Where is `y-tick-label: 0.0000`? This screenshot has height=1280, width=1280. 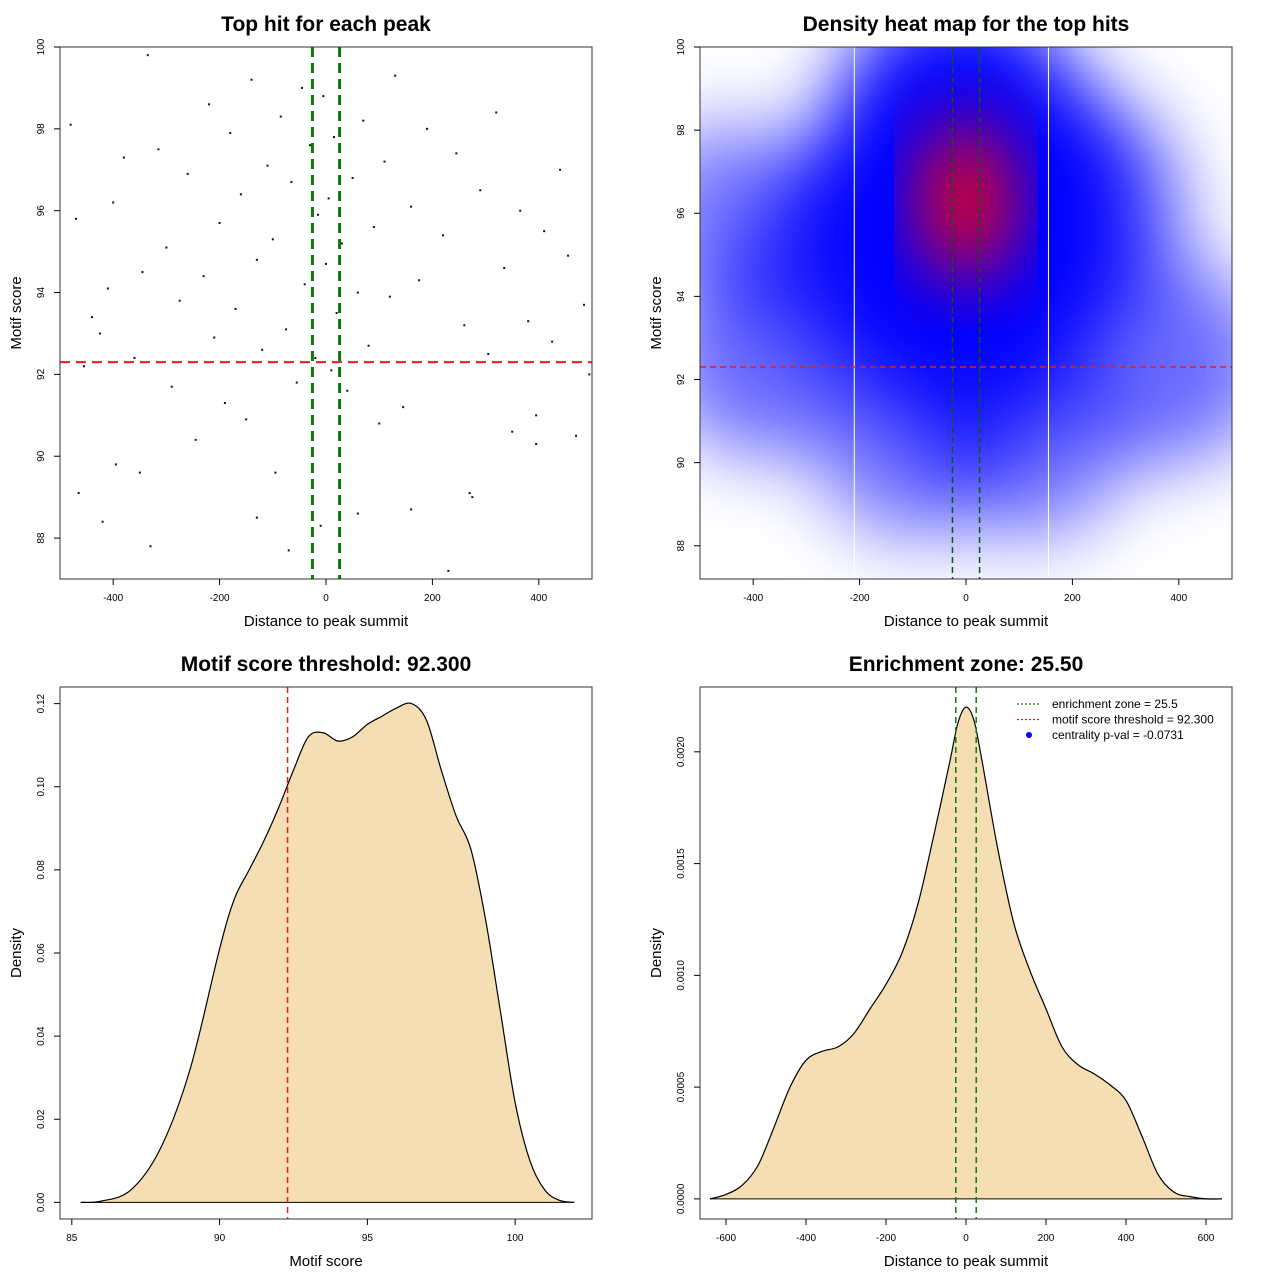
y-tick-label: 0.0000 is located at coordinates (681, 1198).